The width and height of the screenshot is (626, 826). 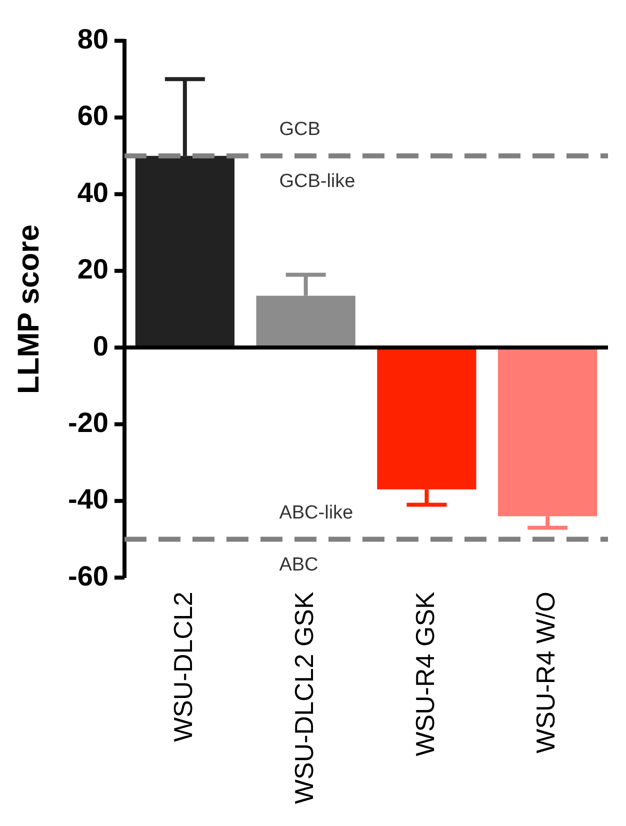 What do you see at coordinates (316, 513) in the screenshot?
I see `annotation: ABC-like` at bounding box center [316, 513].